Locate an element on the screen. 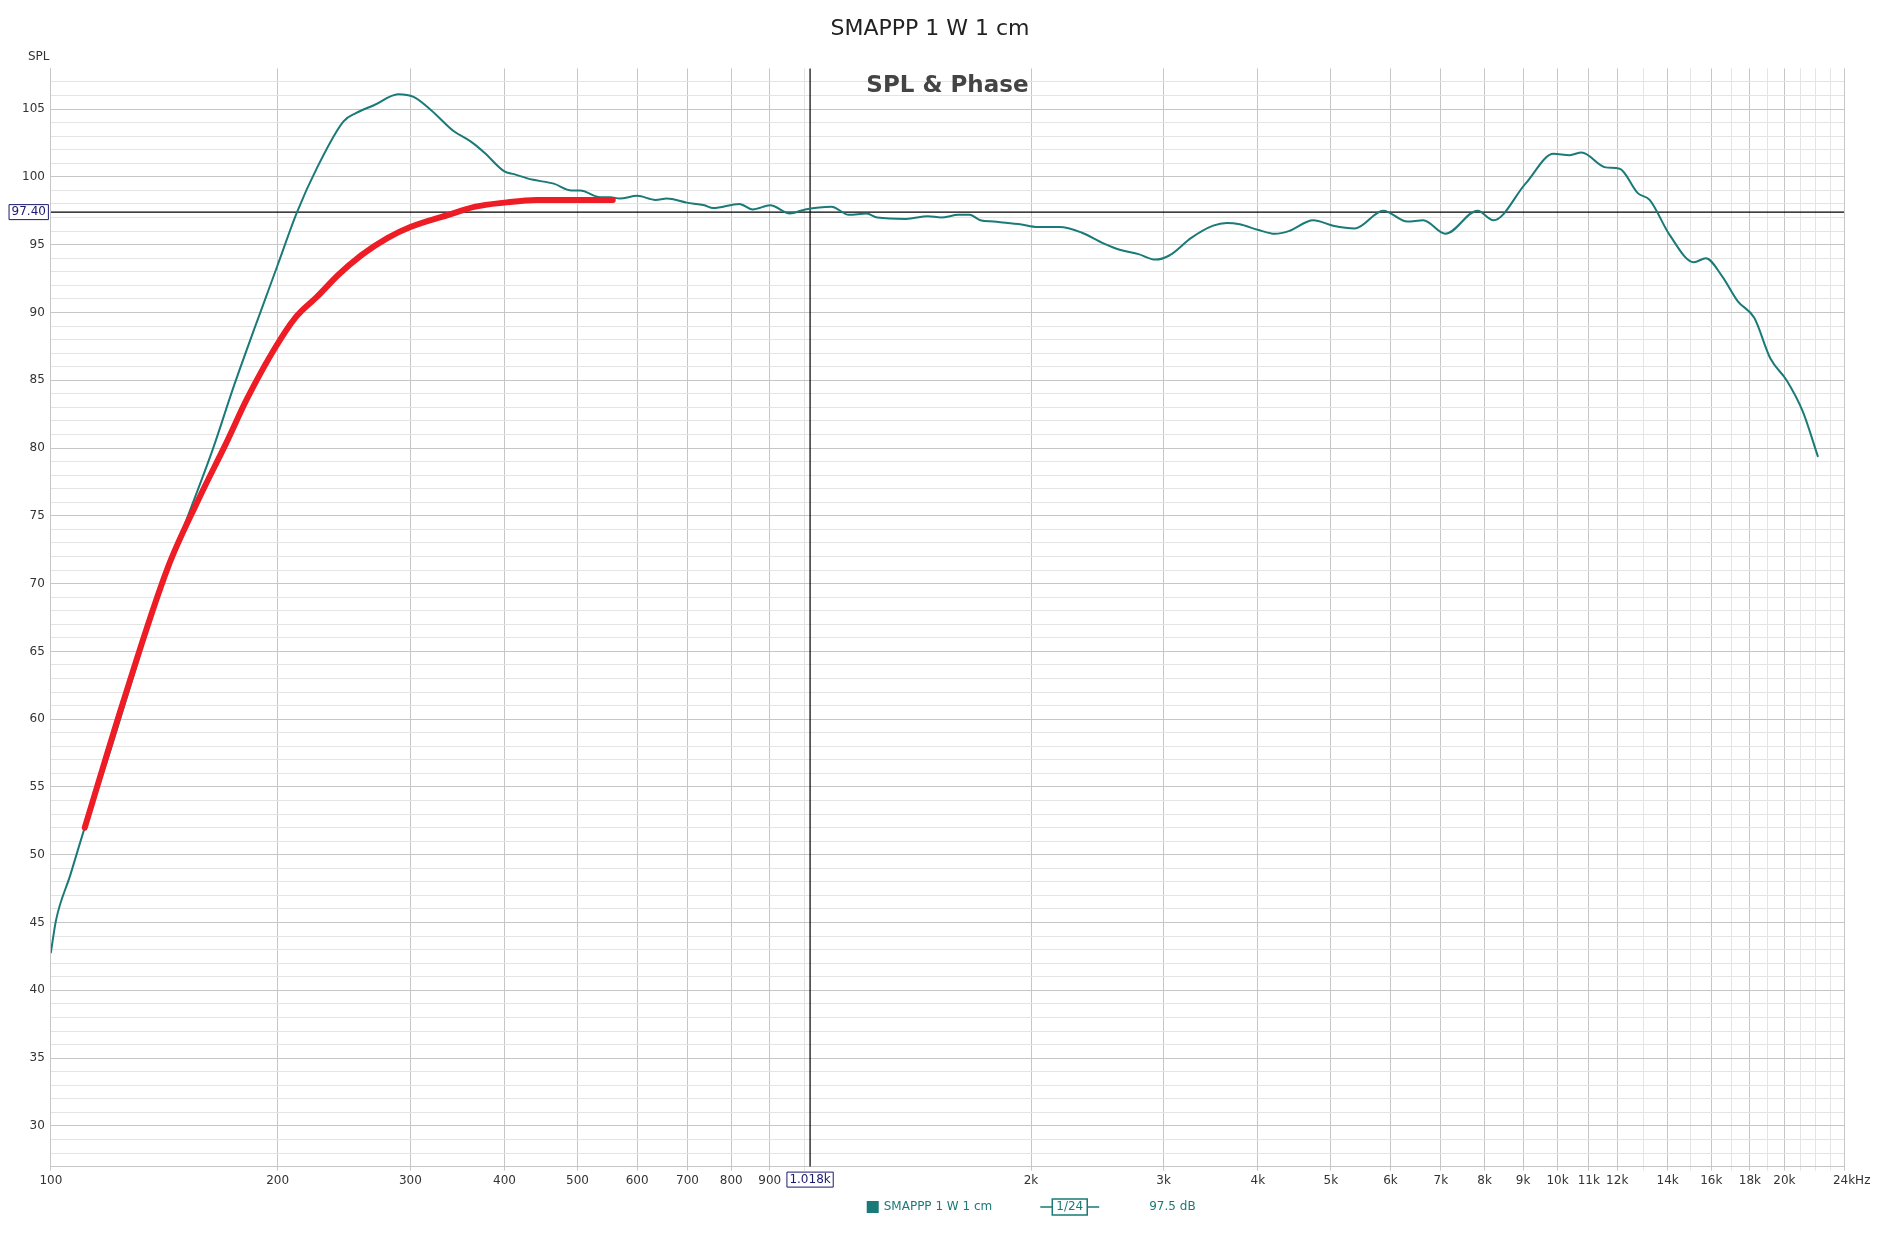 The height and width of the screenshot is (1239, 1886). y-tick-label: 70 is located at coordinates (37, 582).